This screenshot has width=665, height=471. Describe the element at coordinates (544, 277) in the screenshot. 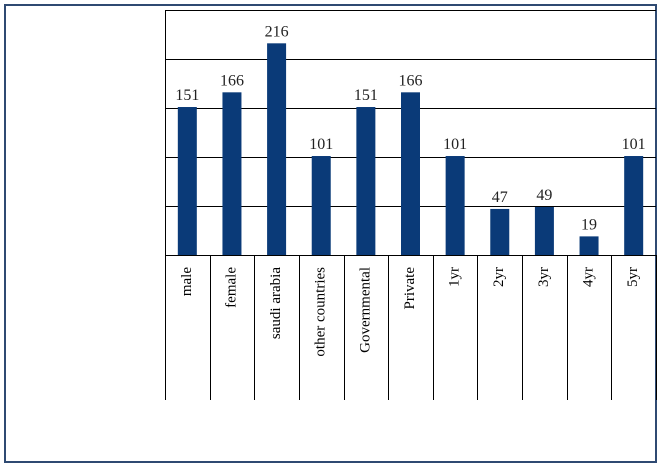

I see `category-label: 3yr` at that location.